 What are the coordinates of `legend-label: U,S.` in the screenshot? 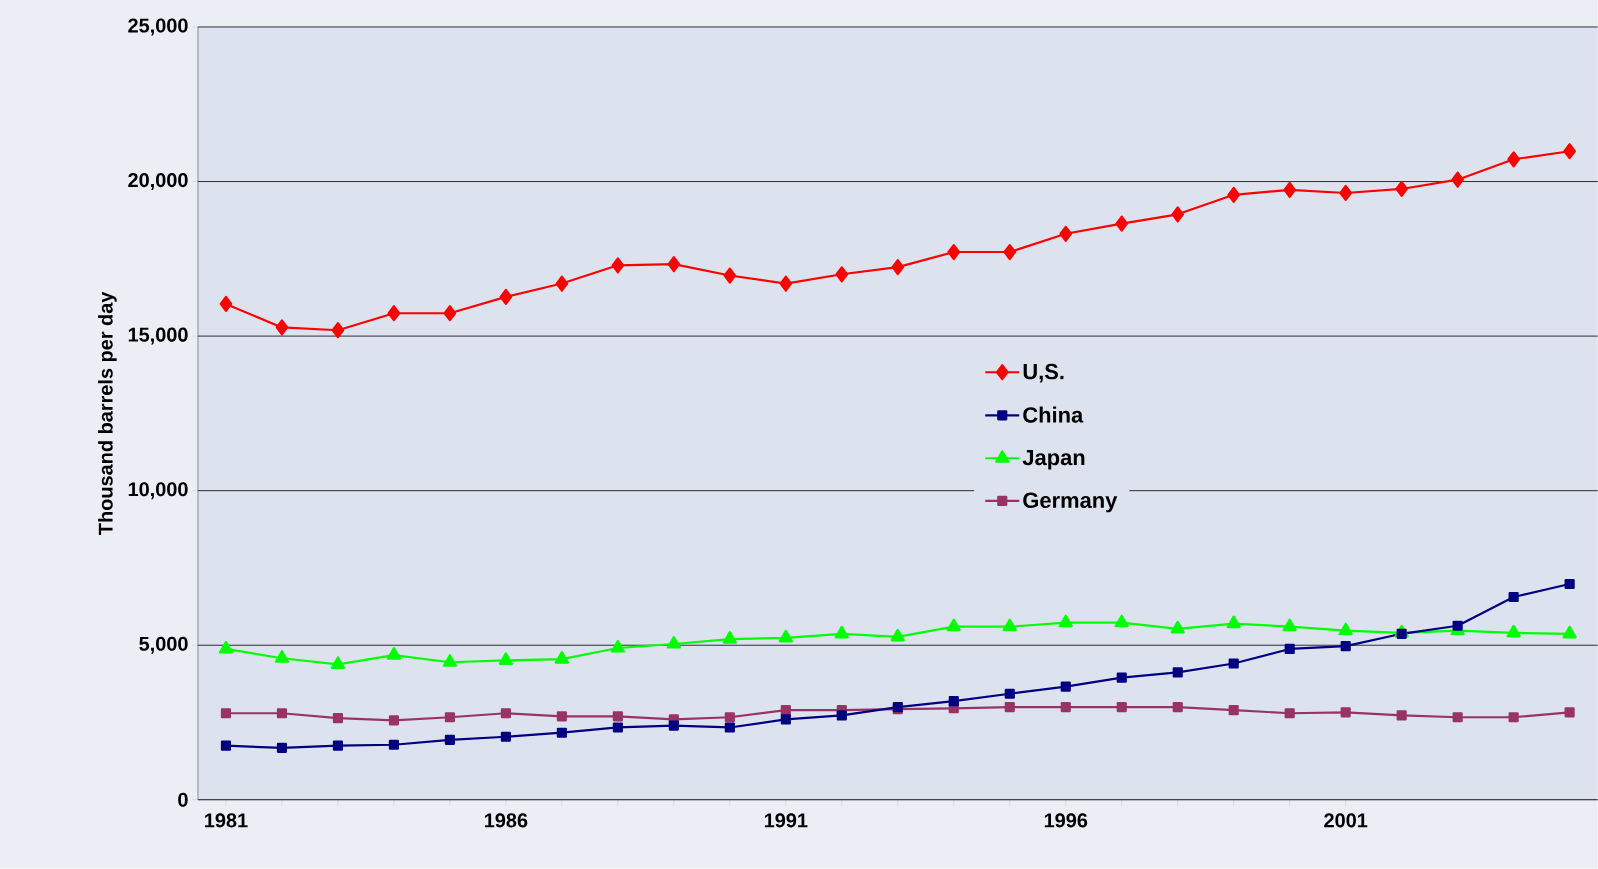 It's located at (1043, 373).